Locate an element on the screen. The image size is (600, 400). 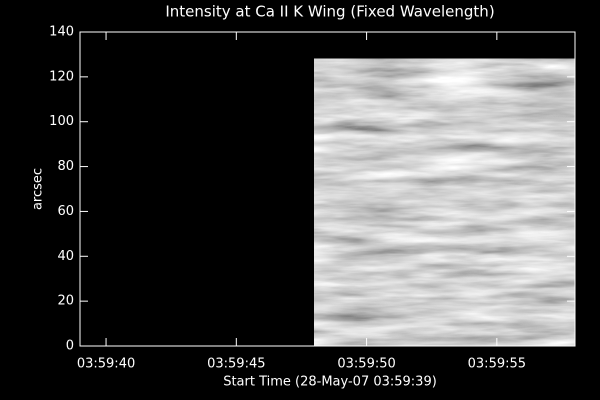
y-tick-label: 120 is located at coordinates (61, 76).